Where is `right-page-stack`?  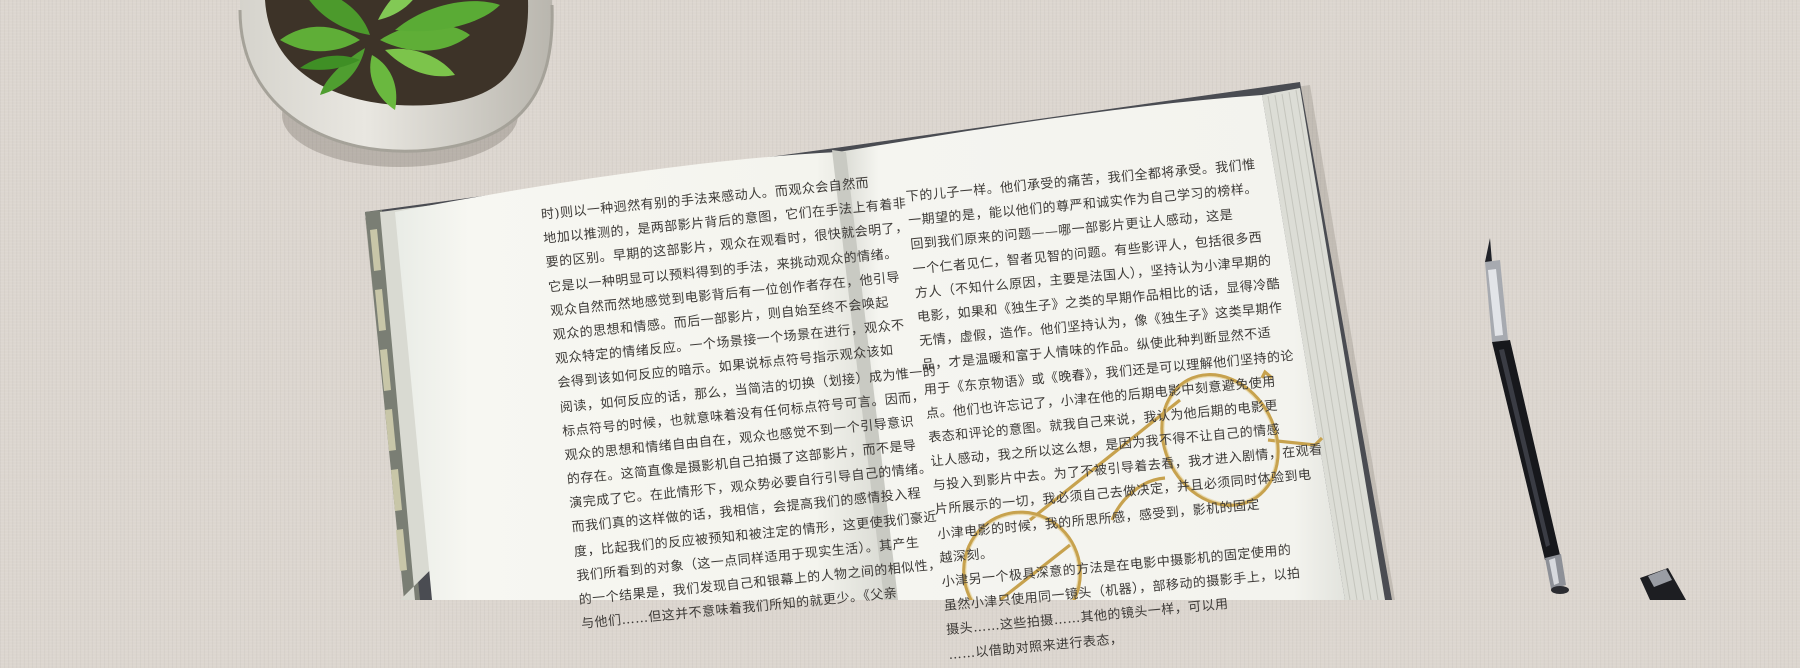
right-page-stack is located at coordinates (1323, 344).